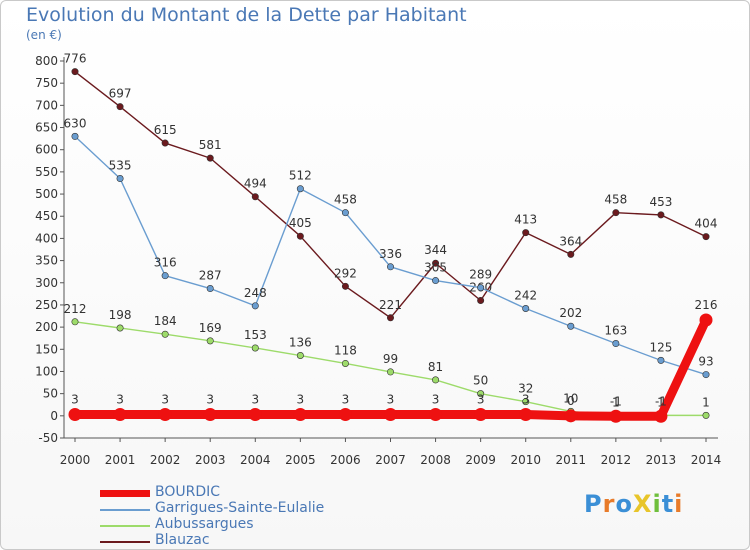 The height and width of the screenshot is (550, 750). What do you see at coordinates (46, 283) in the screenshot?
I see `y-tick-label: 300` at bounding box center [46, 283].